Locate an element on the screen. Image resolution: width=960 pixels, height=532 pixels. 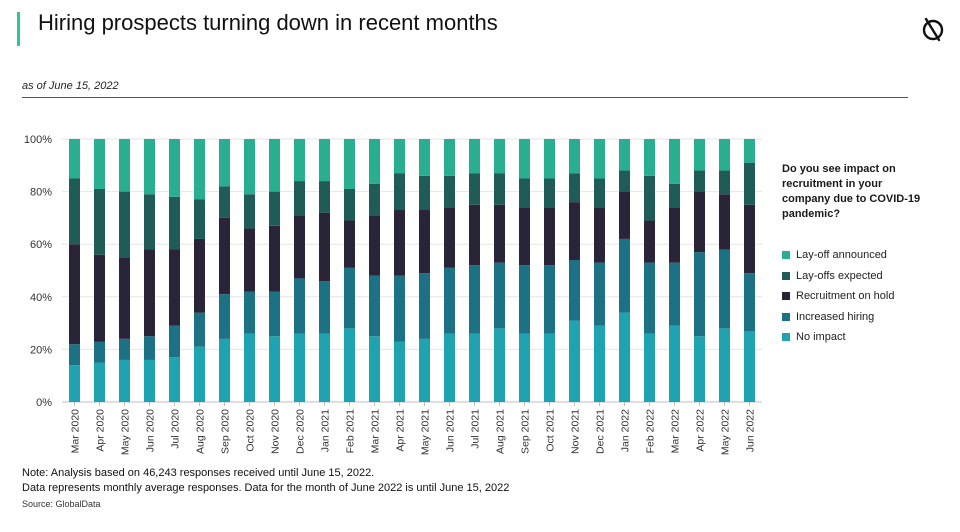
legend-item: Lay-off announced is located at coordinates (838, 255).